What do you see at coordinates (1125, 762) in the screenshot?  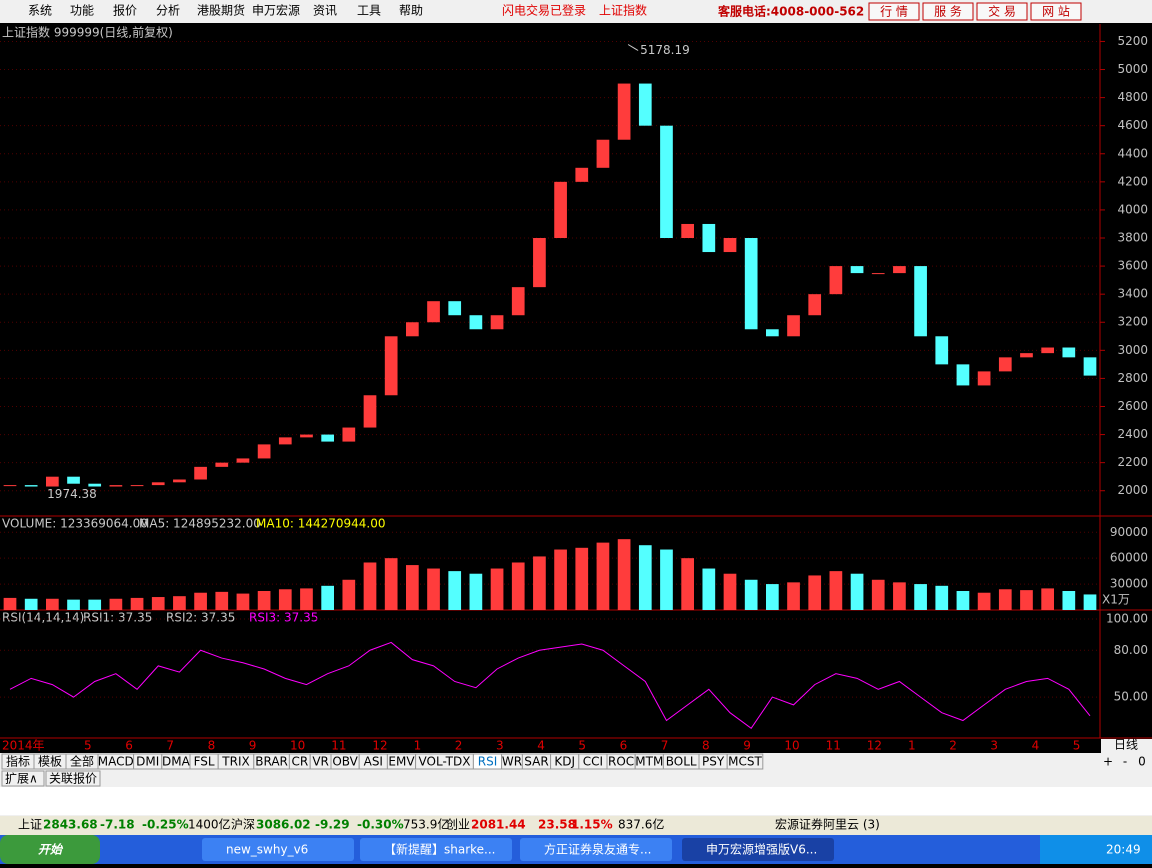 I see `tab-control: -` at bounding box center [1125, 762].